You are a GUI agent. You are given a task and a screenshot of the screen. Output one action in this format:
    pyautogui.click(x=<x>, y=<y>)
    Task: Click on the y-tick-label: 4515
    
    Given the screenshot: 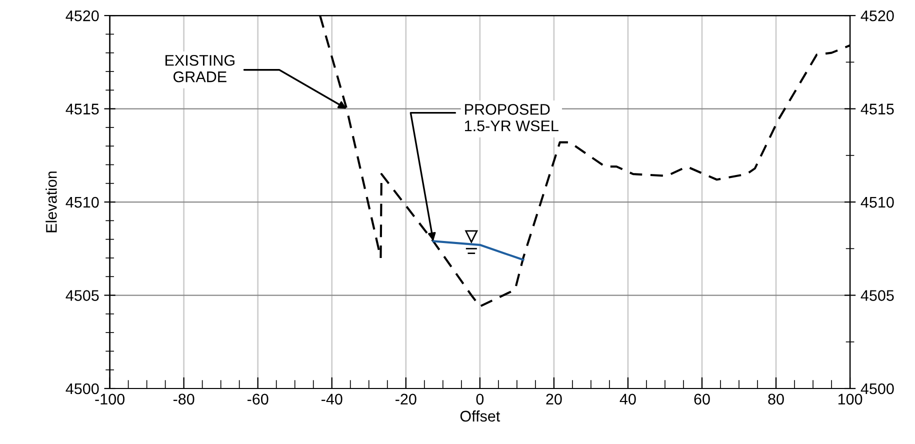 What is the action you would take?
    pyautogui.click(x=82, y=109)
    